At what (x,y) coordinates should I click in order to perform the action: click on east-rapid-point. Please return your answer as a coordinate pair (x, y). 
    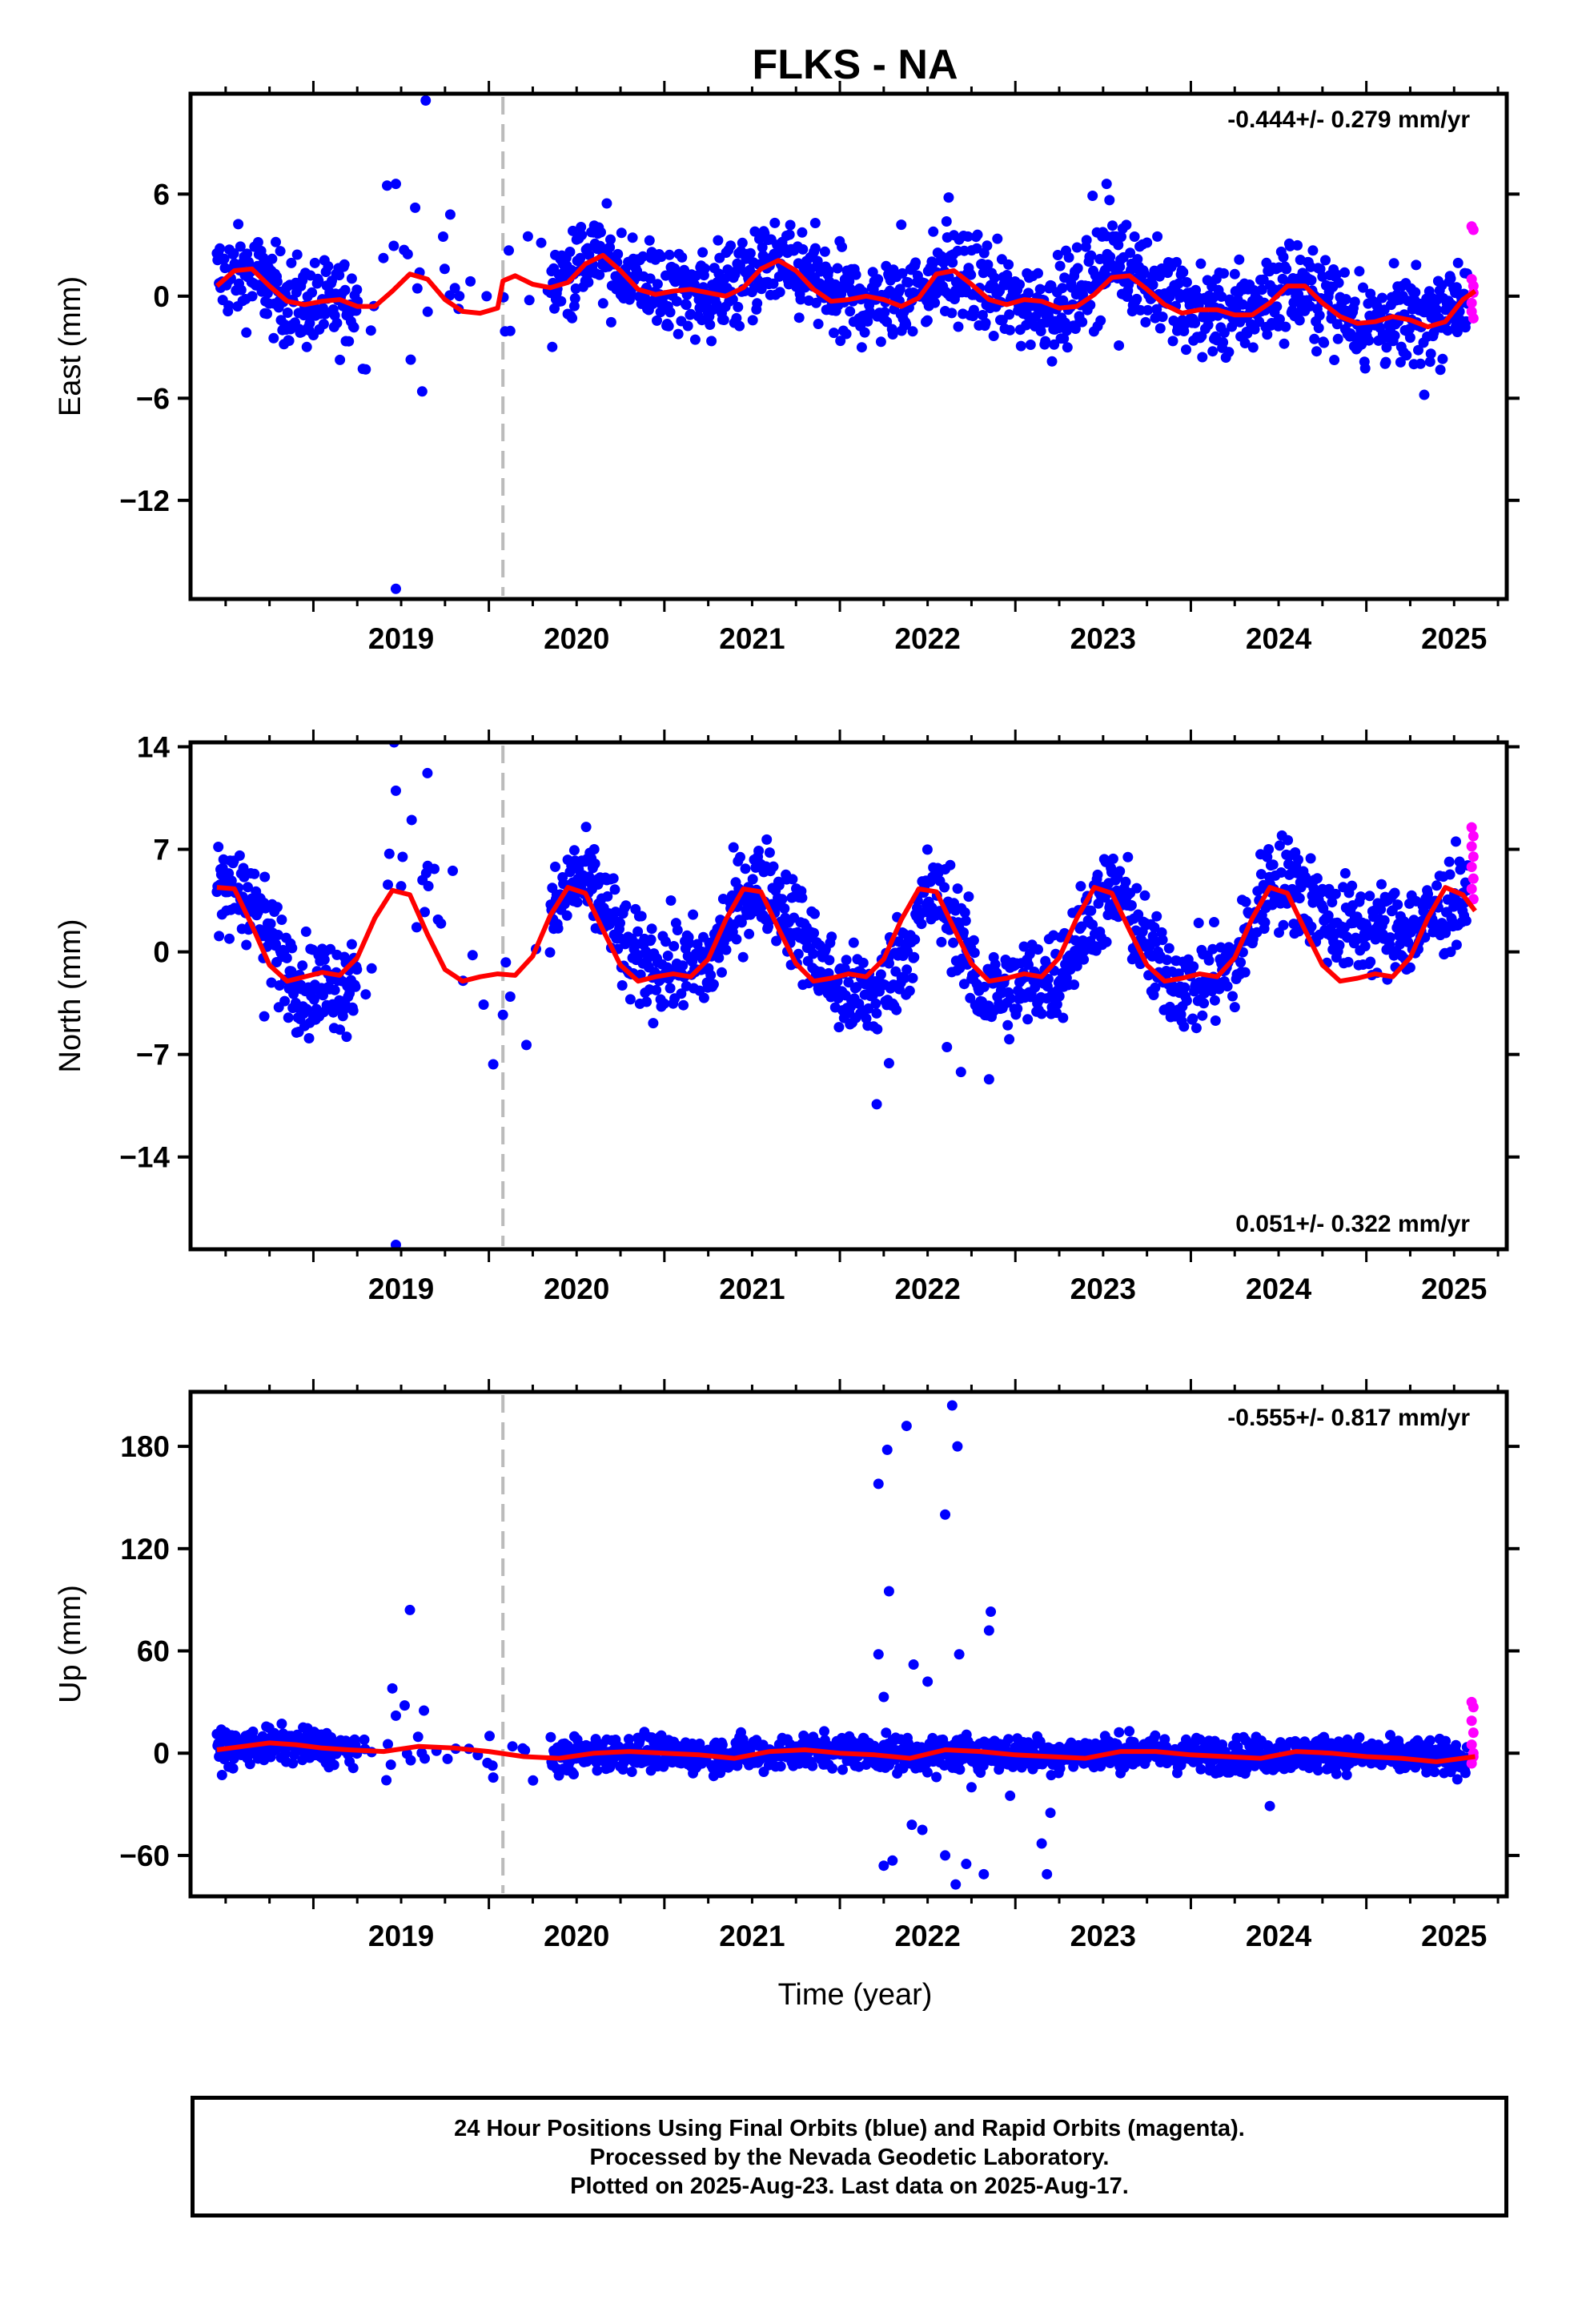
    Looking at the image, I should click on (1473, 229).